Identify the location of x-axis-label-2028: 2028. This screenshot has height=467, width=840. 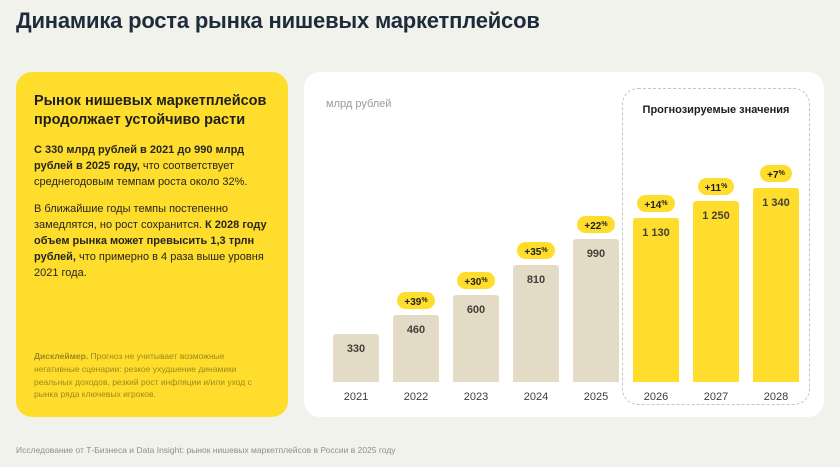
(776, 397).